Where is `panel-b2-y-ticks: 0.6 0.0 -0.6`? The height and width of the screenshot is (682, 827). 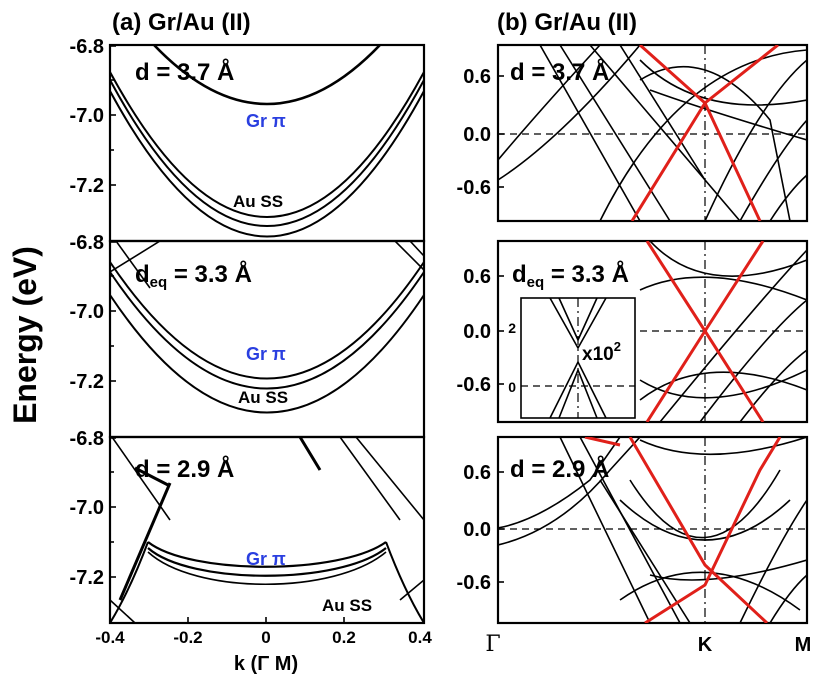
panel-b2-y-ticks: 0.6 0.0 -0.6 is located at coordinates (474, 331).